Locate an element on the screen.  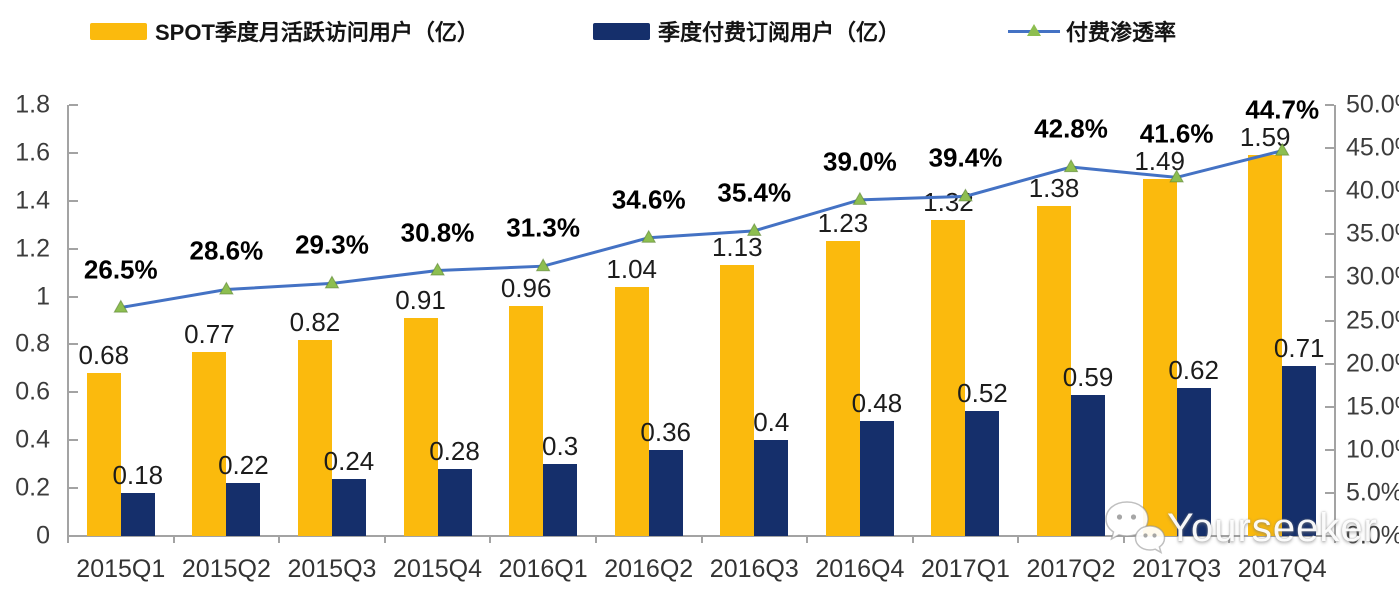
penetration-percent-label: 44.7% is located at coordinates (1282, 109).